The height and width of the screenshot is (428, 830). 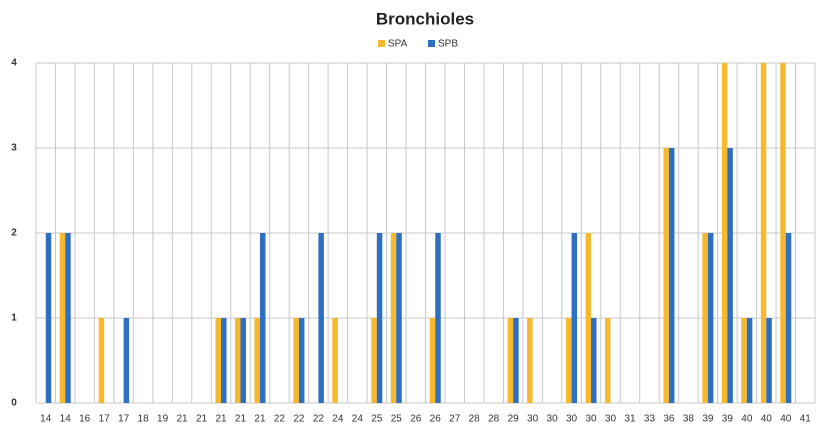 I want to click on y-tick-label: 4, so click(x=14, y=63).